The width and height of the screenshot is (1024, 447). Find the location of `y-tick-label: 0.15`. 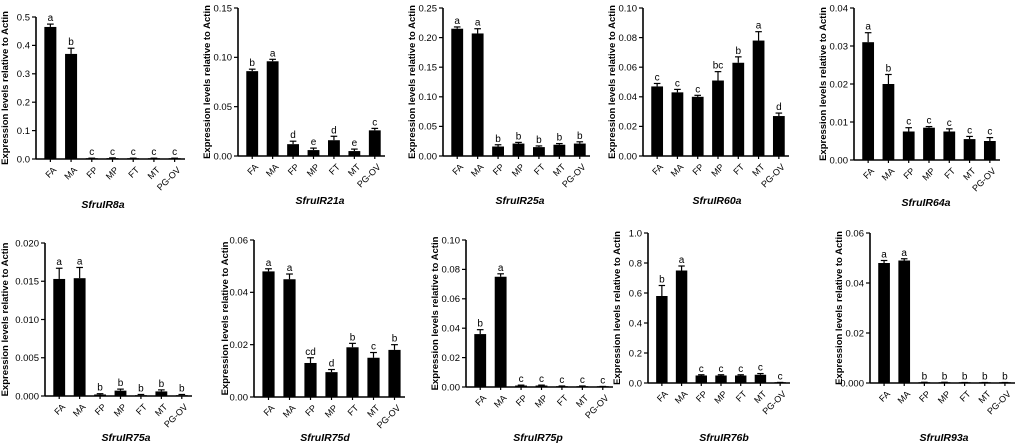

y-tick-label: 0.15 is located at coordinates (428, 68).